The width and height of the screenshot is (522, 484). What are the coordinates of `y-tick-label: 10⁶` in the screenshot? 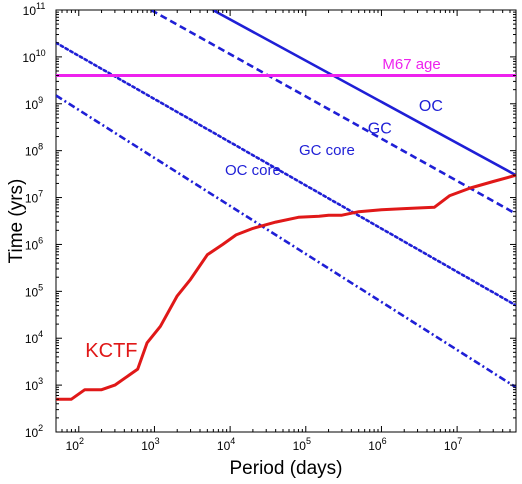 It's located at (34, 243).